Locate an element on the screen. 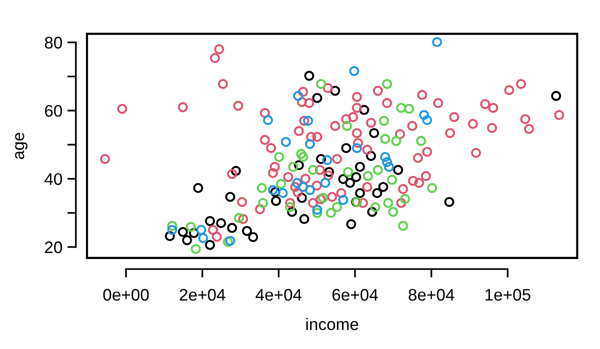  x-tick-label: 8e+04 is located at coordinates (431, 294).